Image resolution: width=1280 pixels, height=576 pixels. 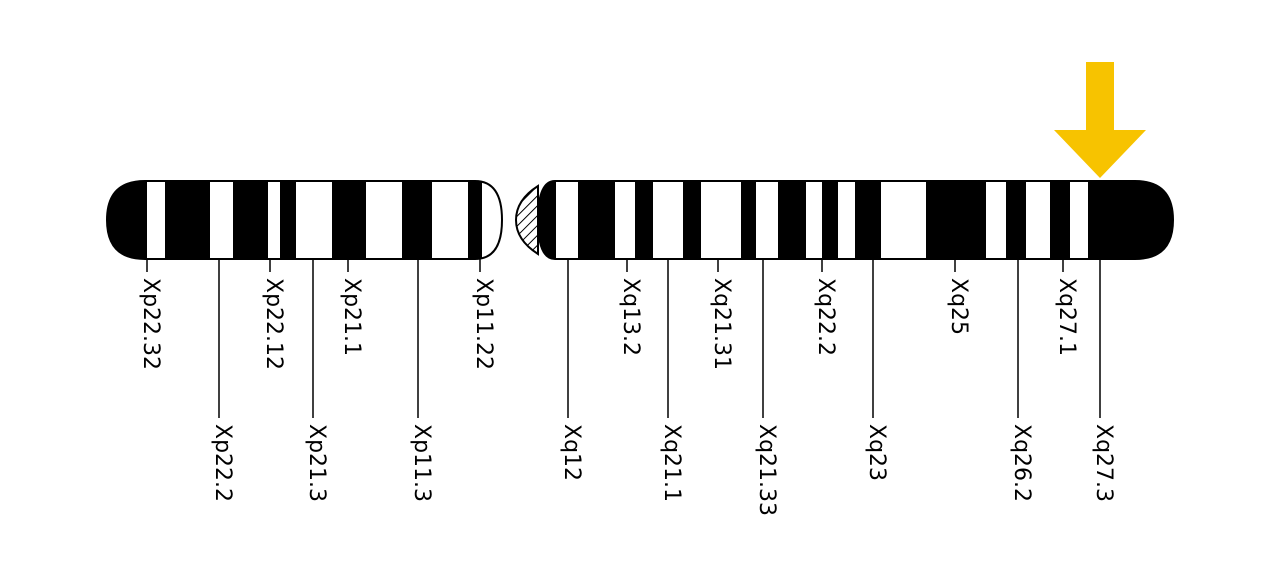 I want to click on band-label: Xq12, so click(x=571, y=452).